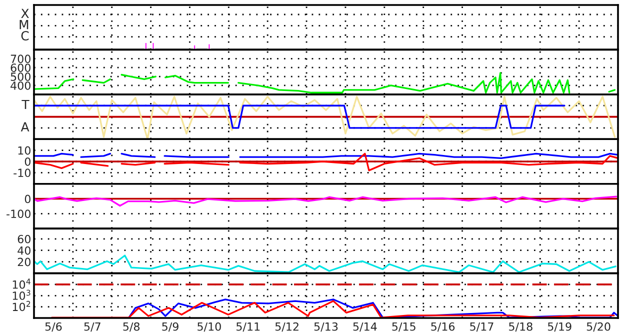  I want to click on text: X, so click(25, 13).